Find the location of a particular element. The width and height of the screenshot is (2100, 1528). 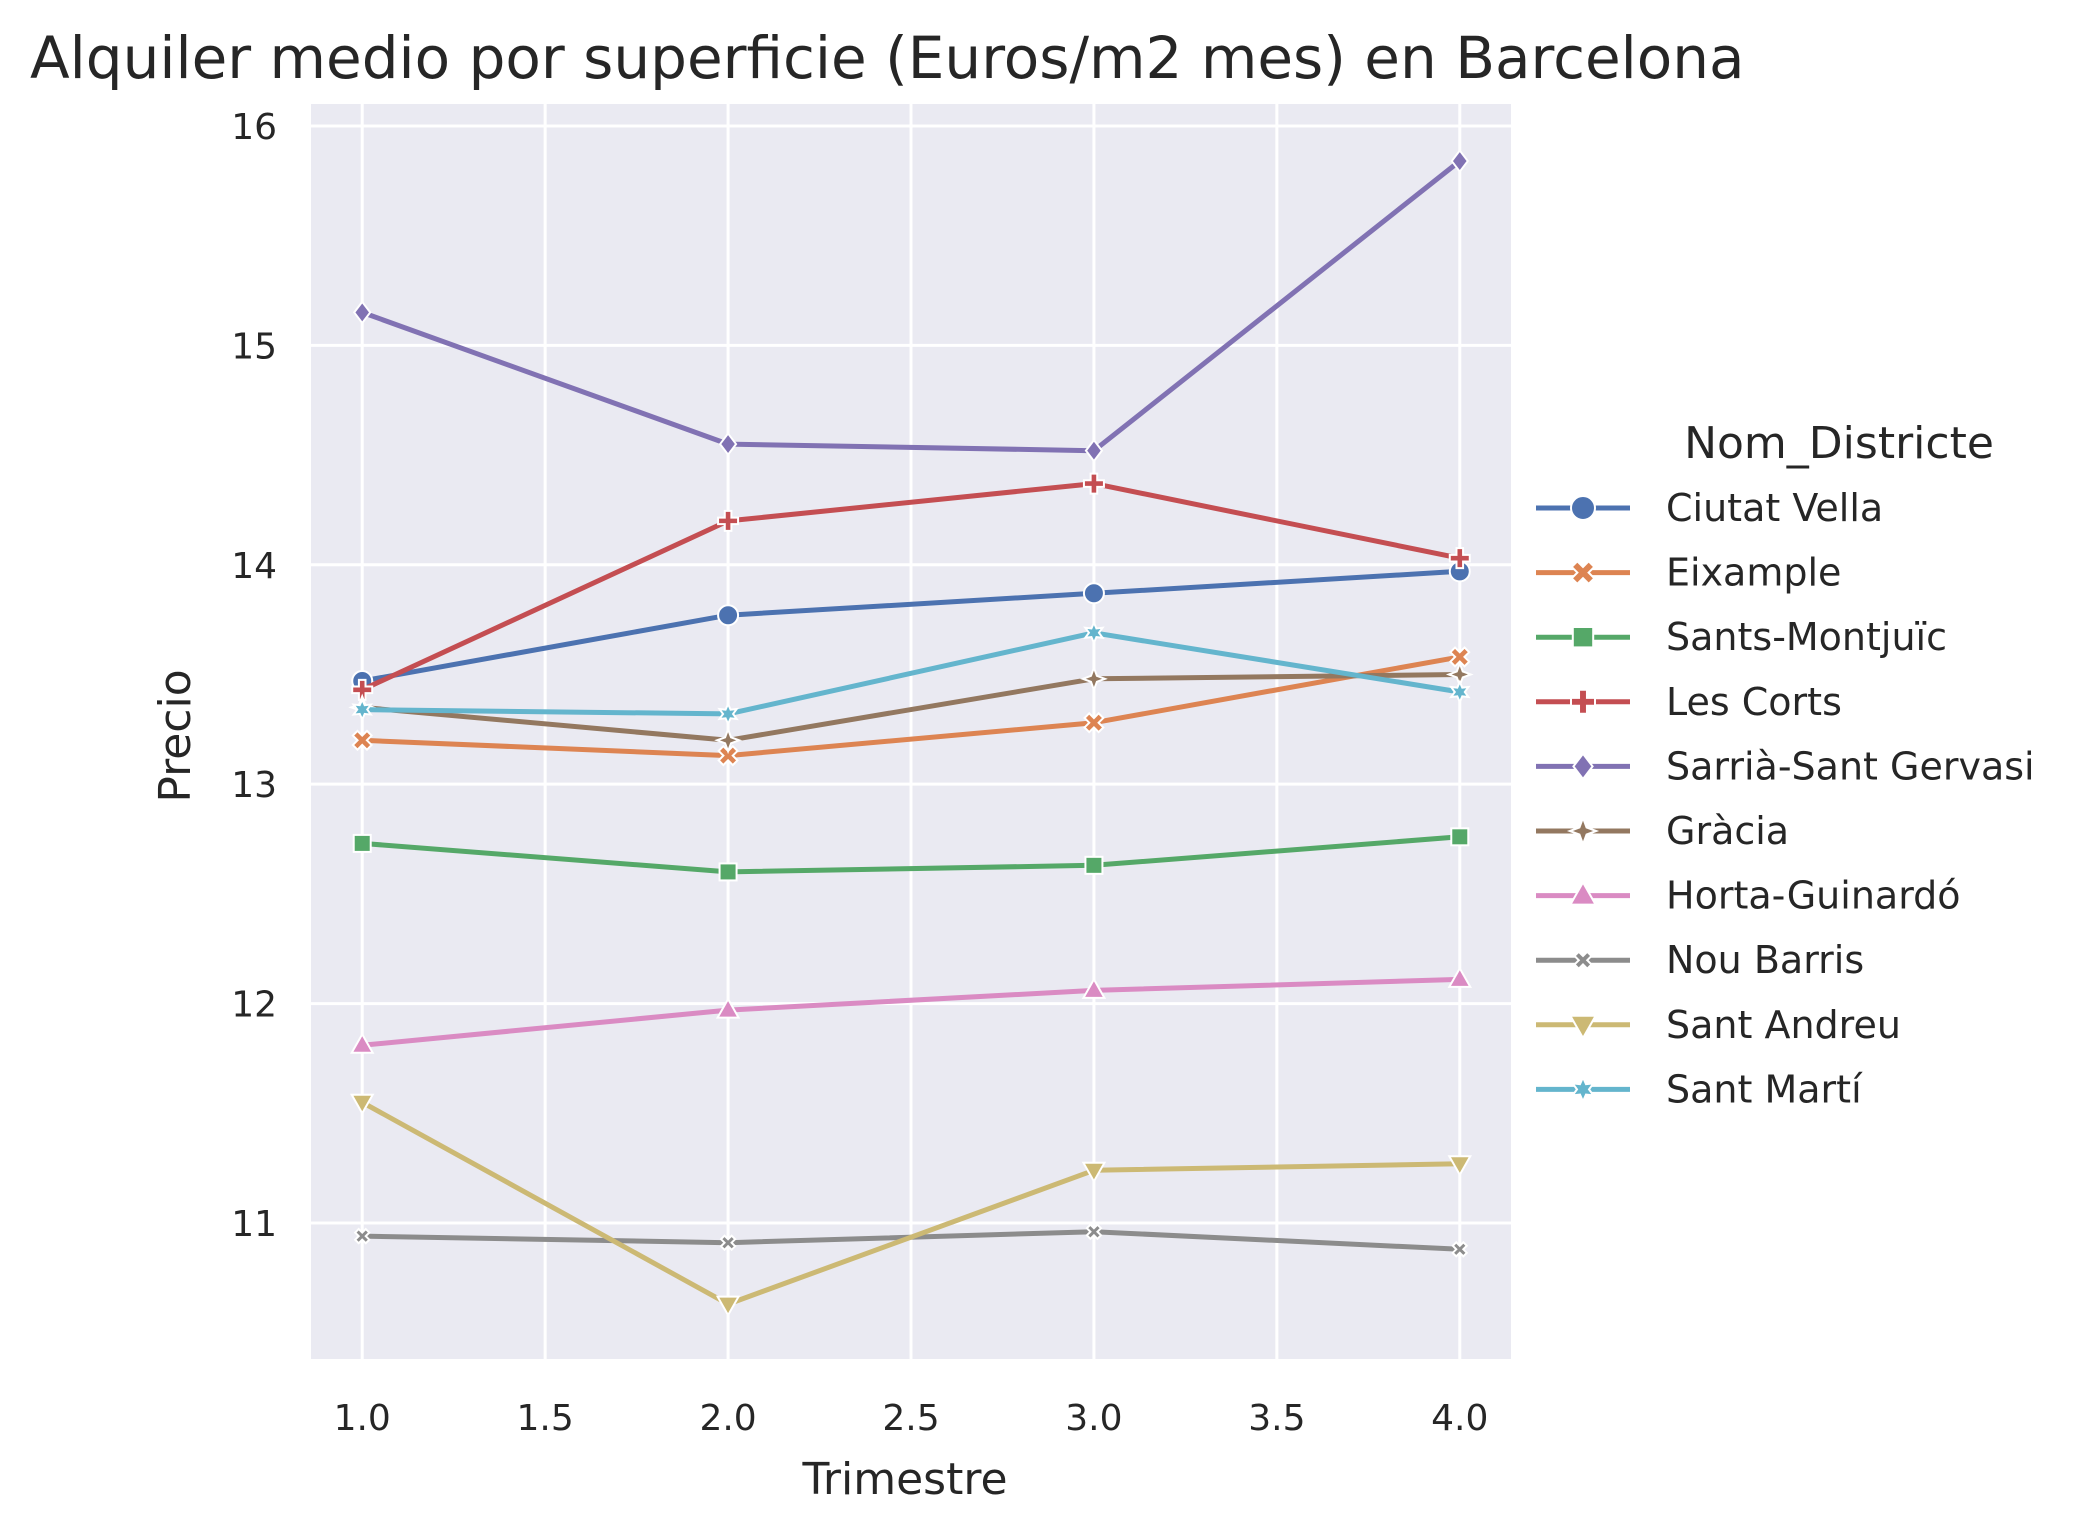

y-tick-label: 15 is located at coordinates (254, 346).